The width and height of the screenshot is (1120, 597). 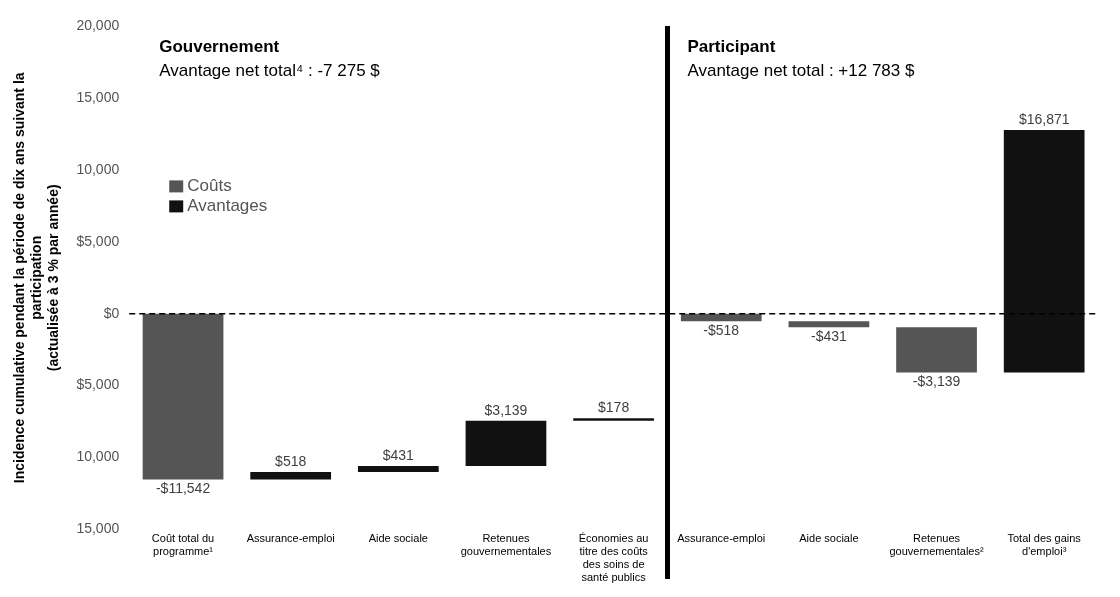 I want to click on data-label: -$3,139, so click(x=936, y=381).